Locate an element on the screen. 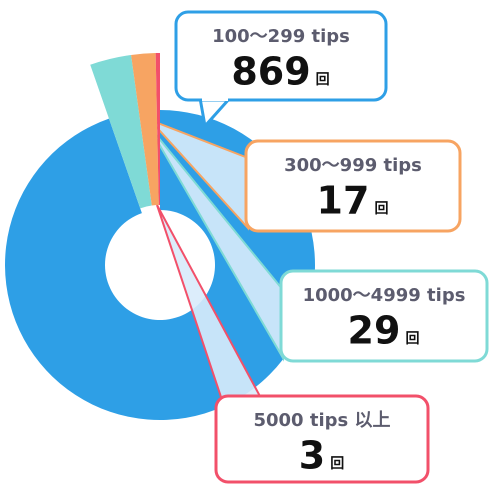  category-label: 300〜999 tips is located at coordinates (353, 165).